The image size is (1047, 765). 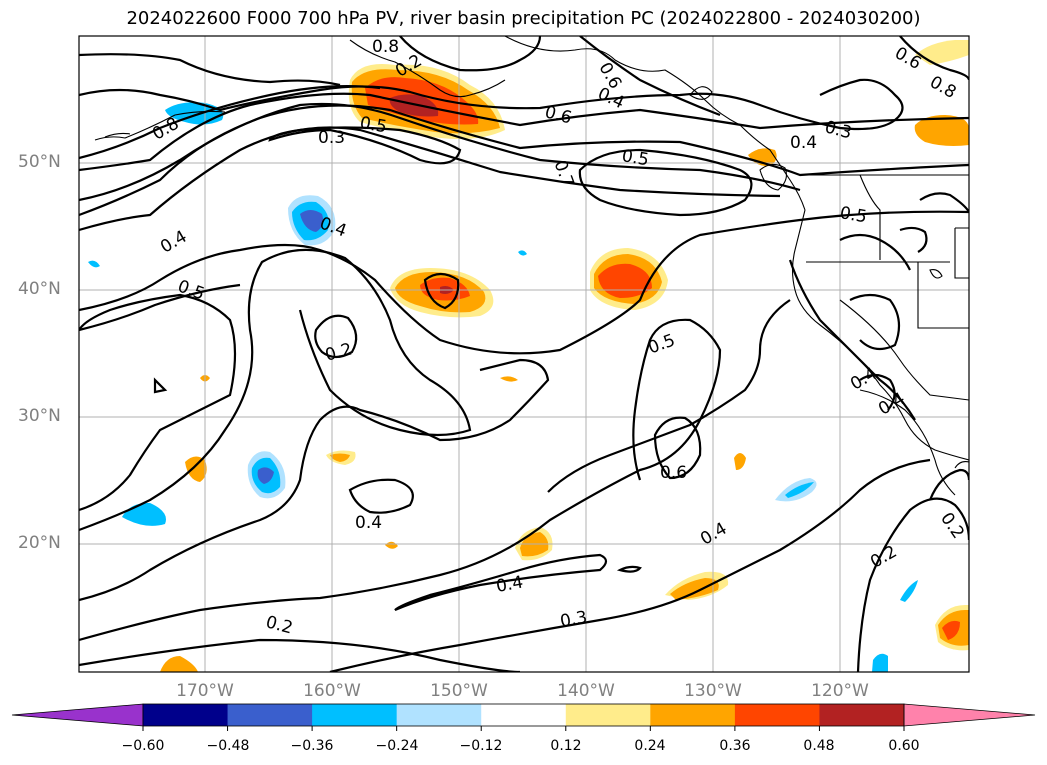 What do you see at coordinates (650, 746) in the screenshot?
I see `colorbar-tick-label: 0.24` at bounding box center [650, 746].